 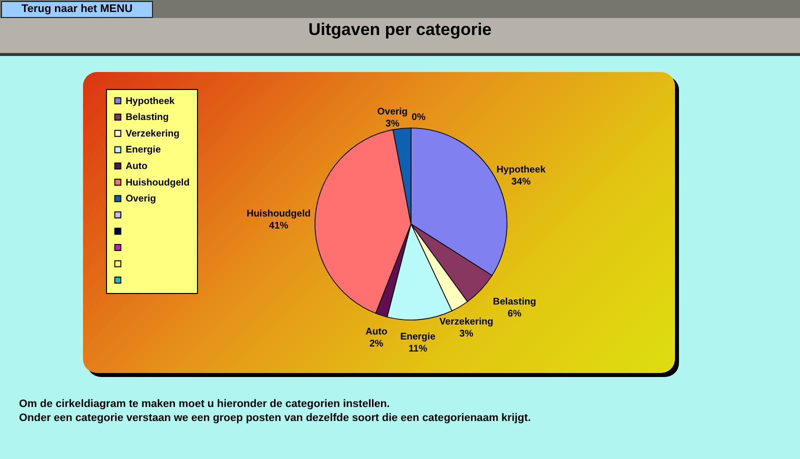 I want to click on slice-label: Overig, so click(x=392, y=112).